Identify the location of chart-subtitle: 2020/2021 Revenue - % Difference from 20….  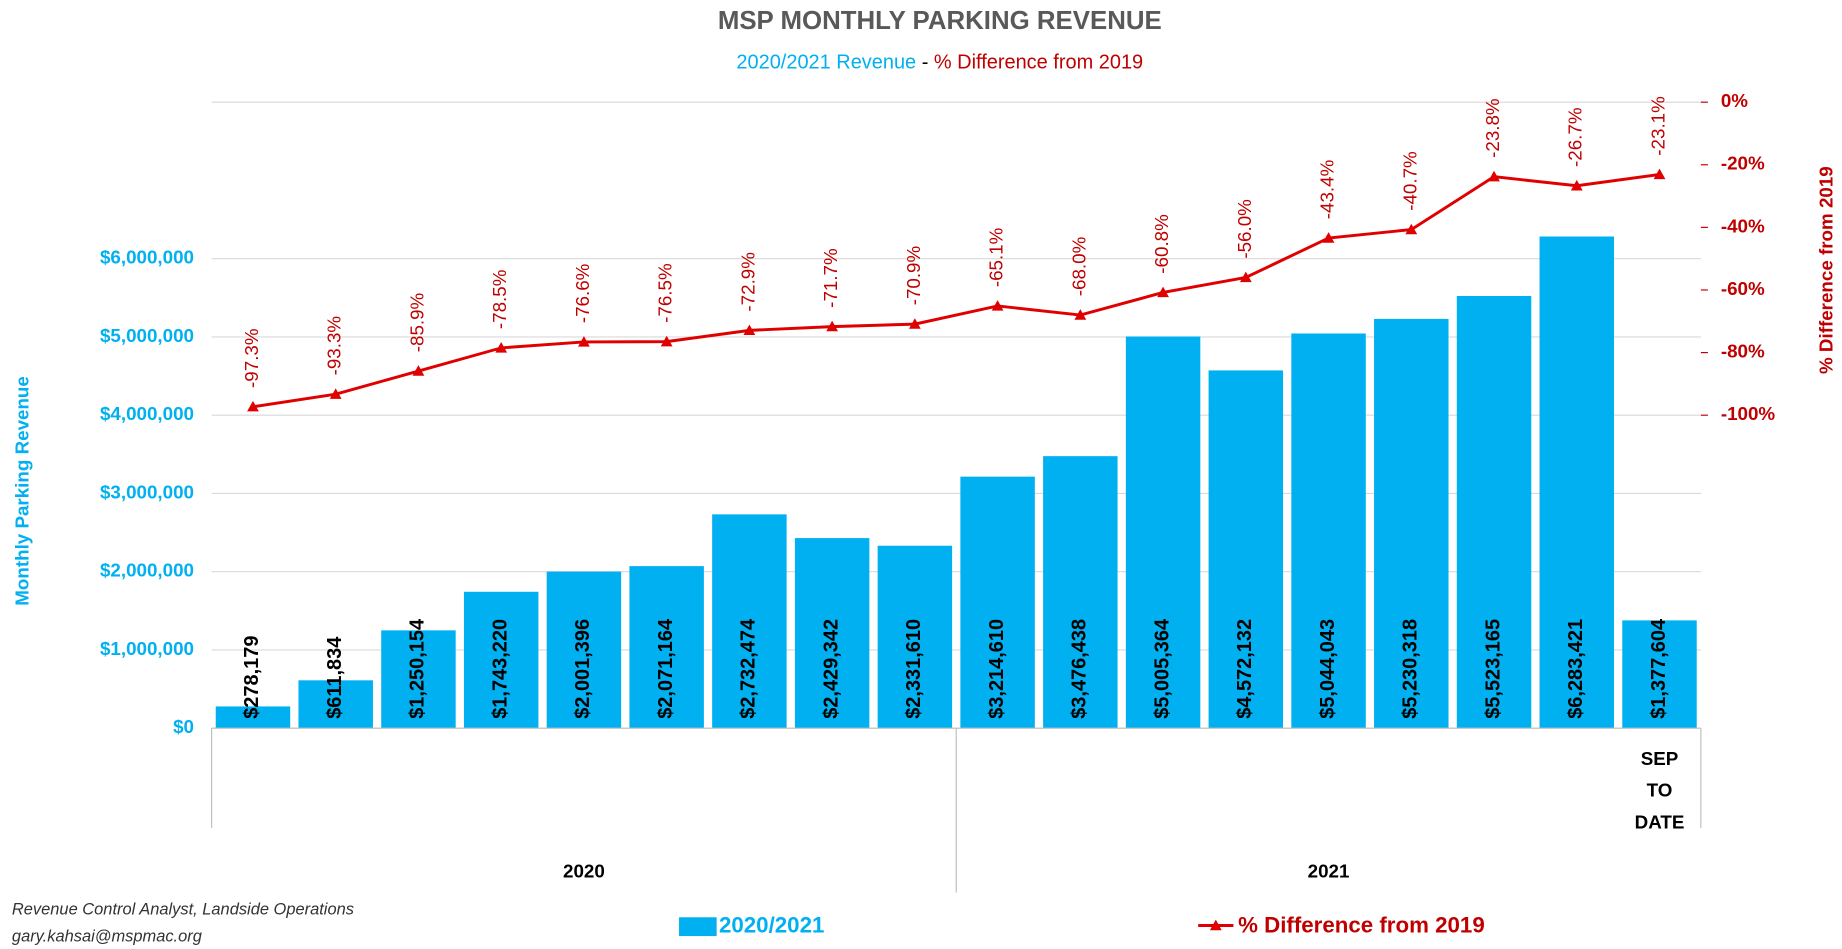
(939, 63).